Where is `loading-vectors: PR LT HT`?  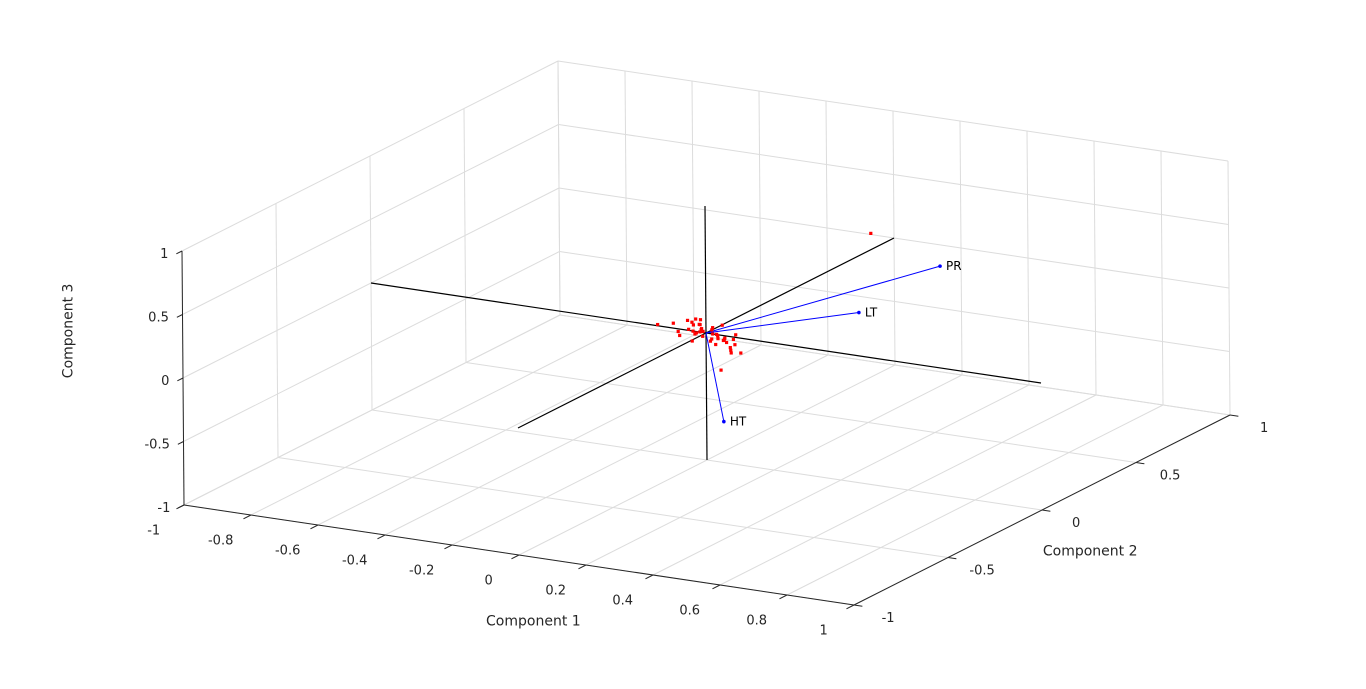 loading-vectors: PR LT HT is located at coordinates (833, 344).